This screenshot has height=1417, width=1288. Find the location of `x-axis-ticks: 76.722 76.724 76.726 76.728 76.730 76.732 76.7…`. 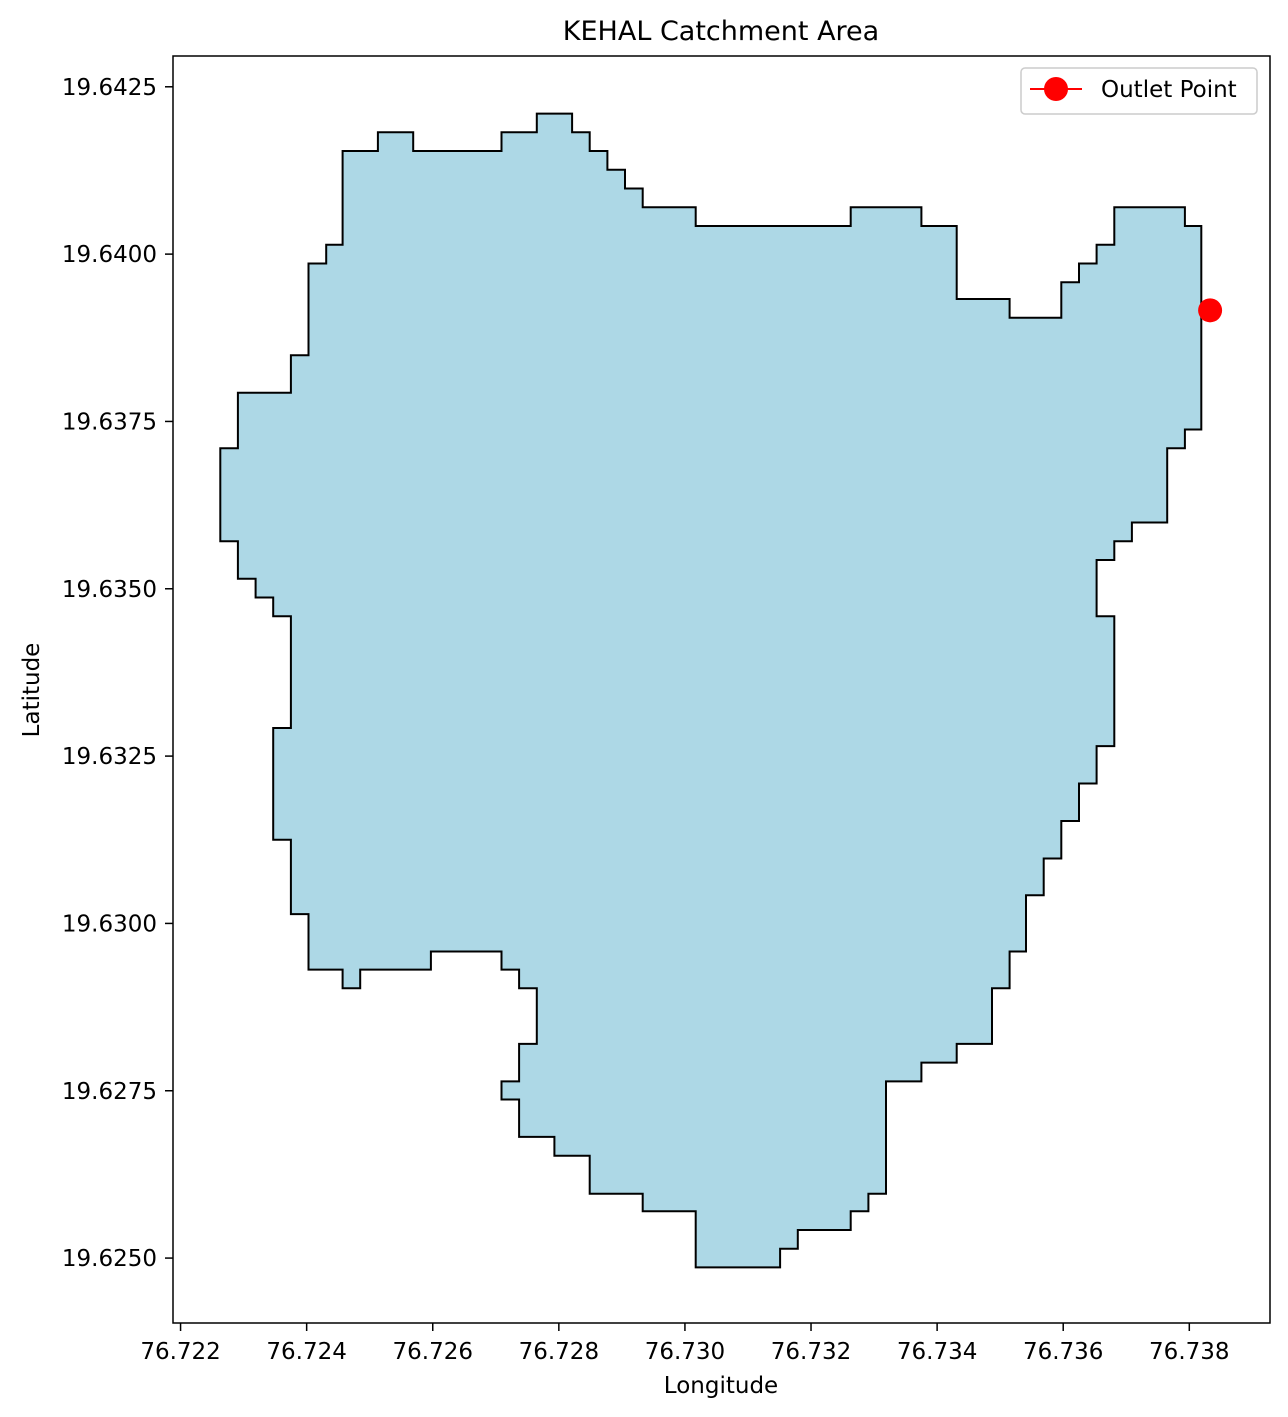

x-axis-ticks: 76.722 76.724 76.726 76.728 76.730 76.732 76.7… is located at coordinates (685, 1344).